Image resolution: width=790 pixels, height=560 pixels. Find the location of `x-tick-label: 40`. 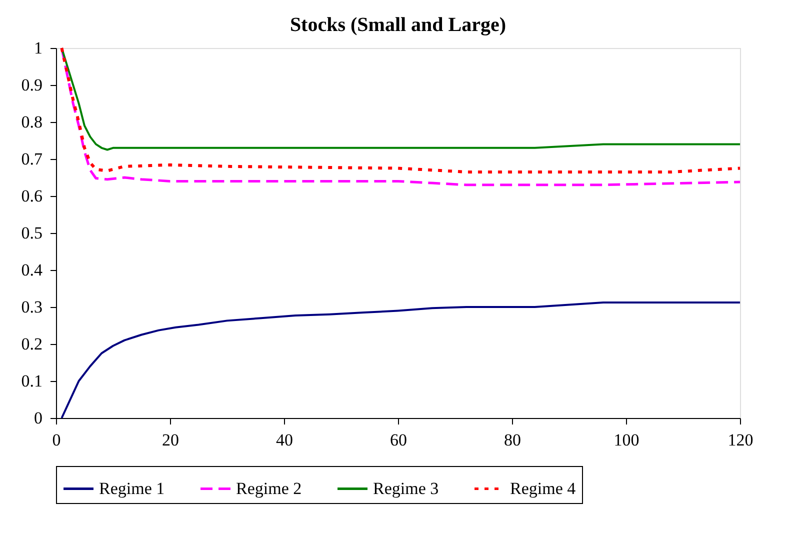

x-tick-label: 40 is located at coordinates (284, 440).